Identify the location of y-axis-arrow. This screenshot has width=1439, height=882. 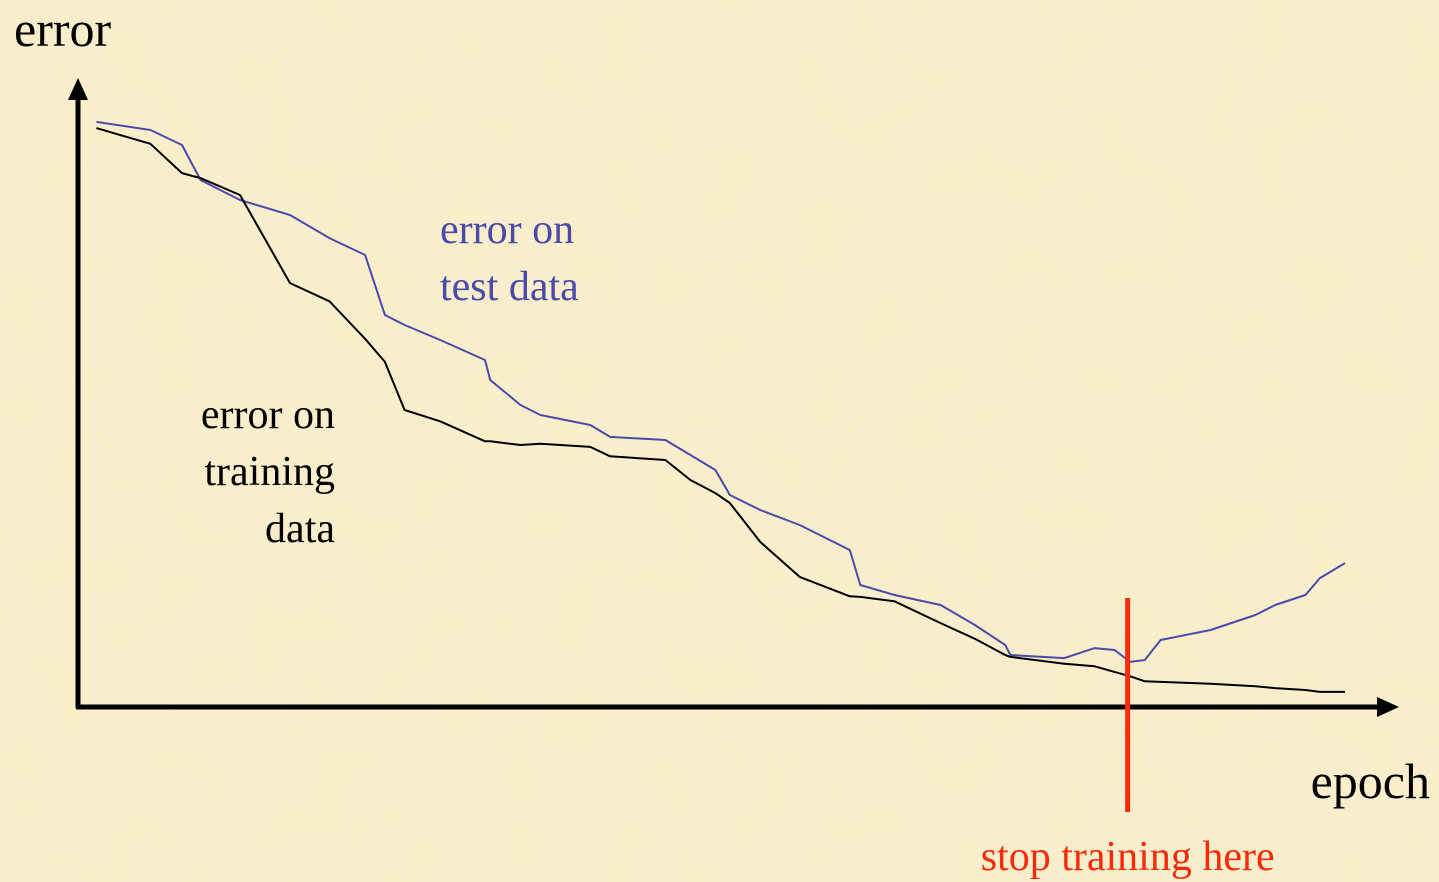
(78, 89).